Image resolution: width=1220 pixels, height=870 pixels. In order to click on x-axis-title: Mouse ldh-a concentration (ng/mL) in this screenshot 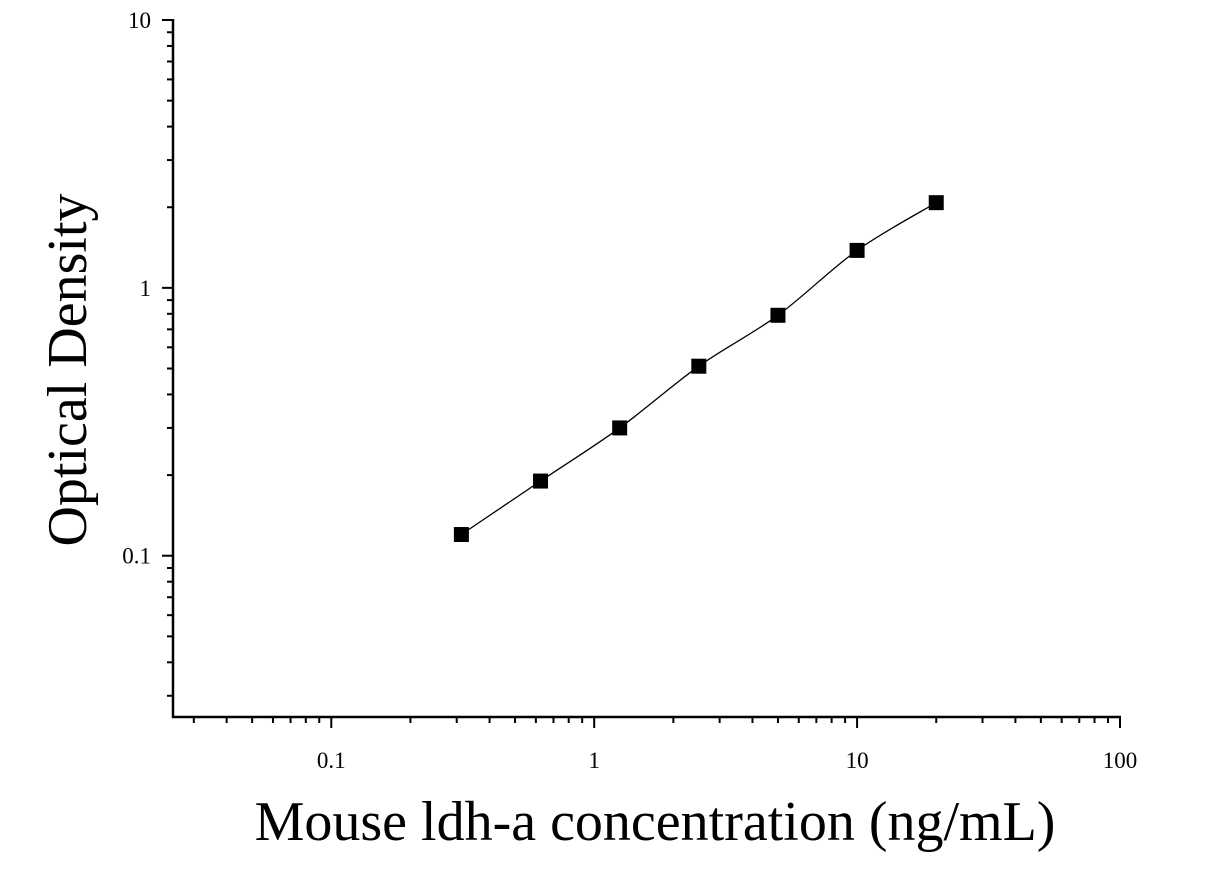, I will do `click(655, 822)`.